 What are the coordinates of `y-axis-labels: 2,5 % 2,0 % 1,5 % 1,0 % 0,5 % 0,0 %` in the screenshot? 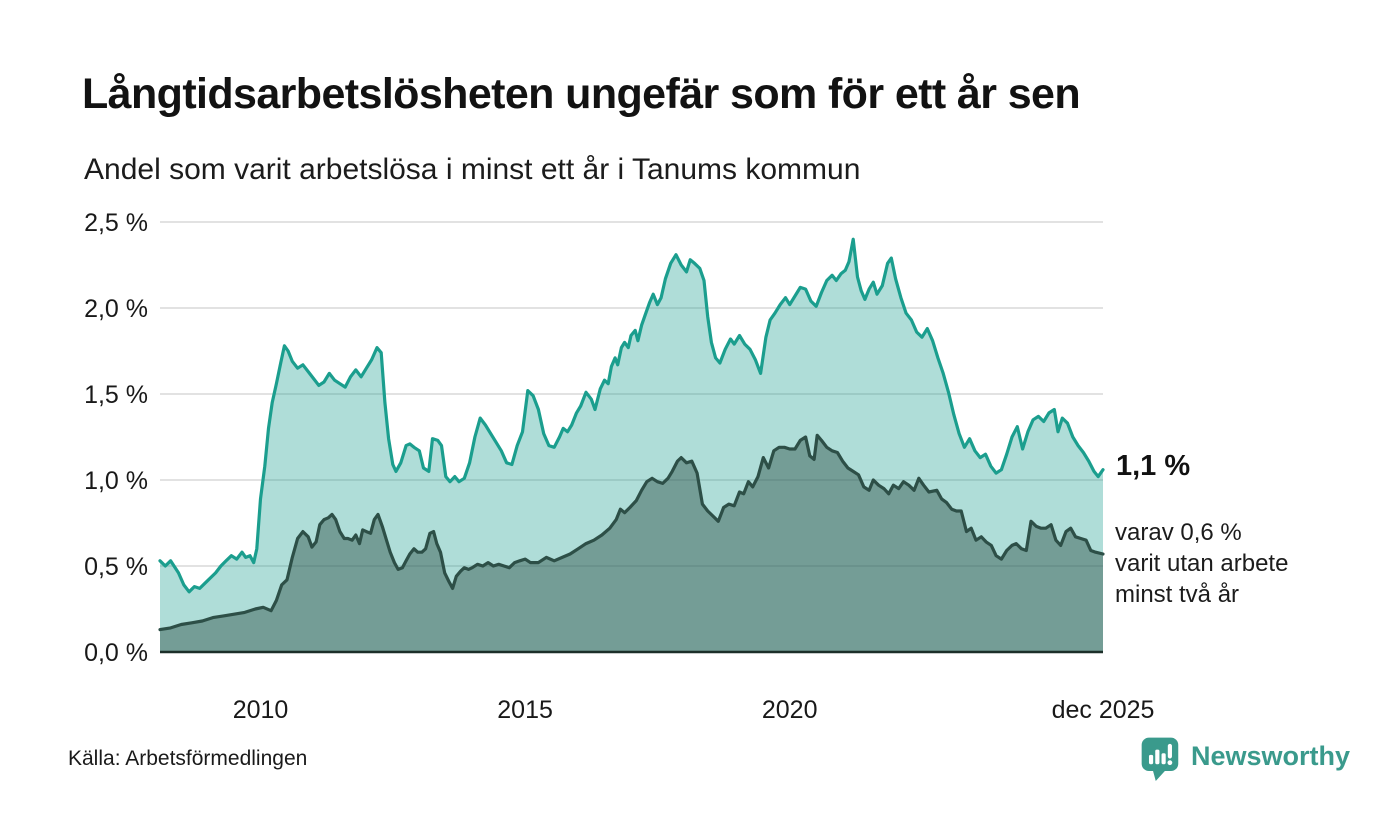 It's located at (116, 438).